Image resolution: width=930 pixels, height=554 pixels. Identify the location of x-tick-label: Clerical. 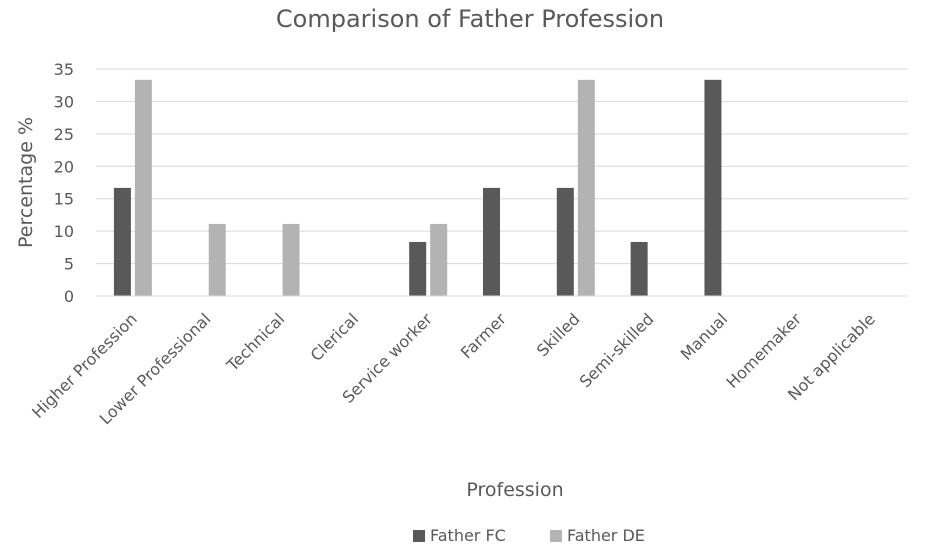
(335, 337).